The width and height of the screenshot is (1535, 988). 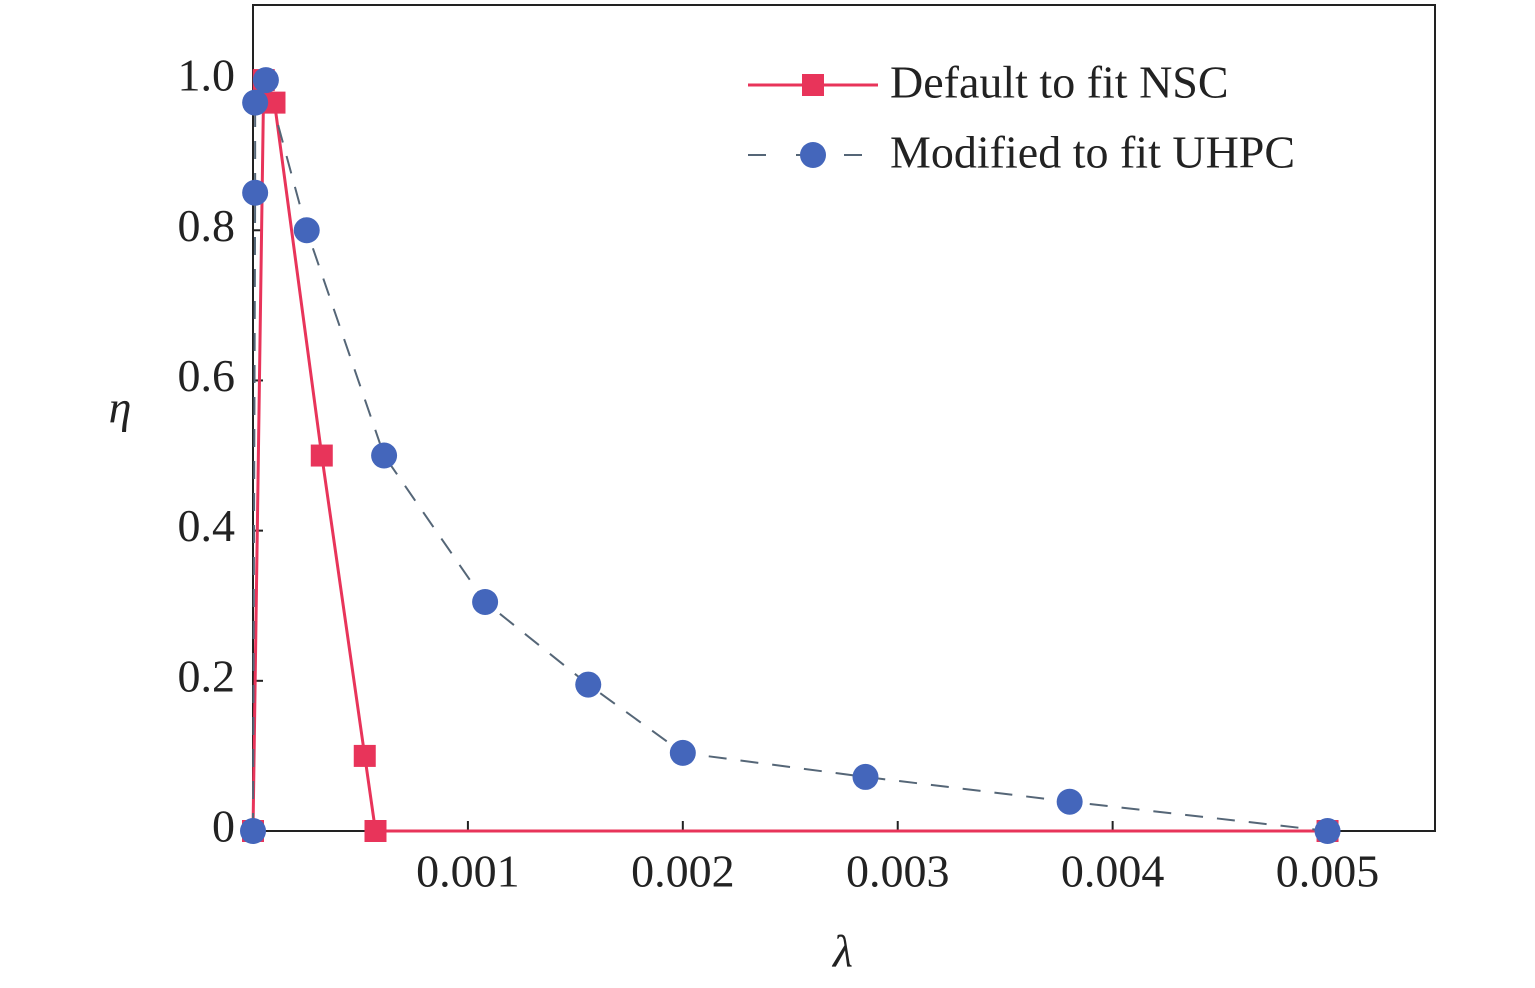 What do you see at coordinates (898, 871) in the screenshot?
I see `x-tick-label: 0.003` at bounding box center [898, 871].